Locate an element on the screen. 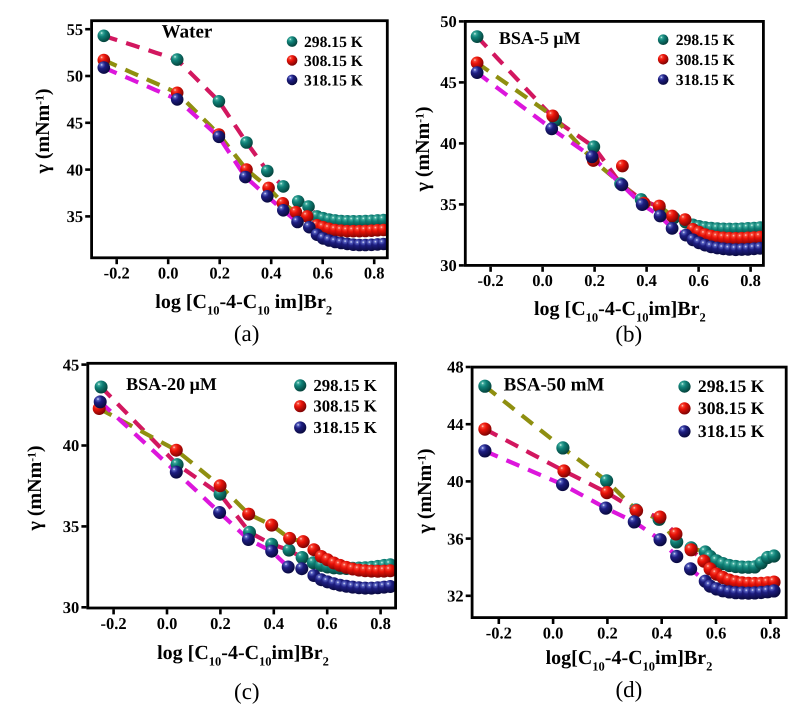 This screenshot has height=717, width=803. svg-text: (d) is located at coordinates (628, 689).